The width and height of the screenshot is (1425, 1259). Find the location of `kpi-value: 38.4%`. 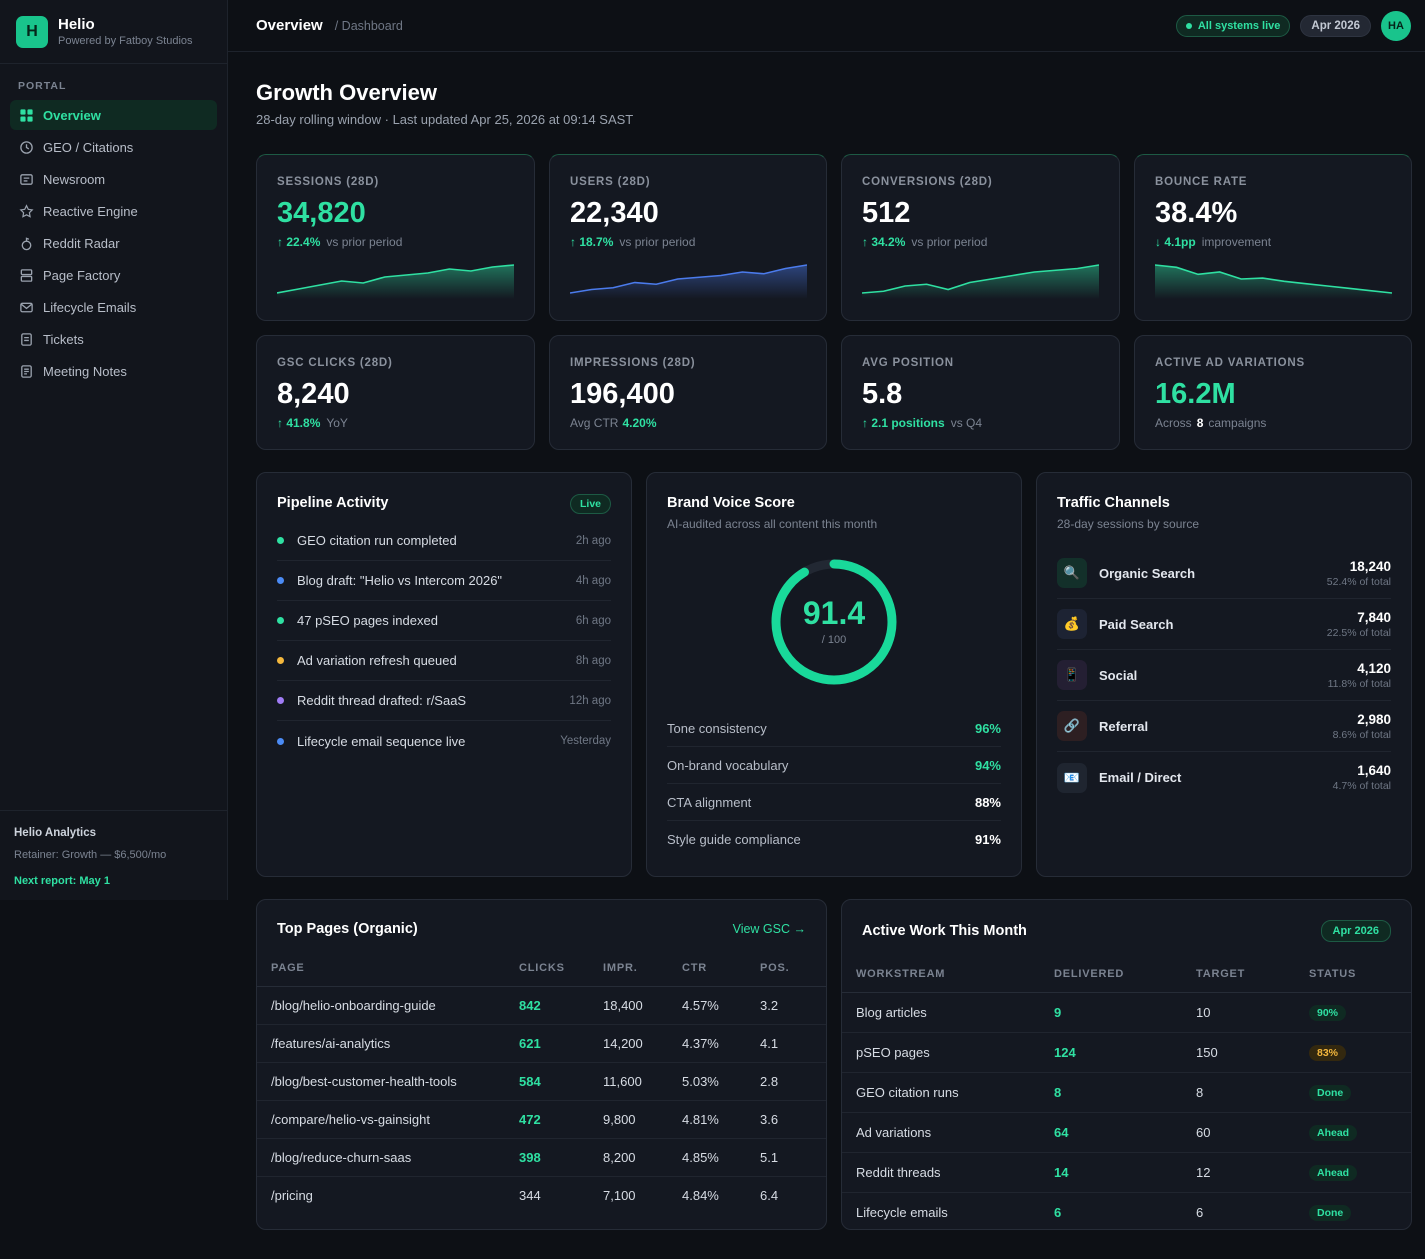

kpi-value: 38.4% is located at coordinates (1196, 213).